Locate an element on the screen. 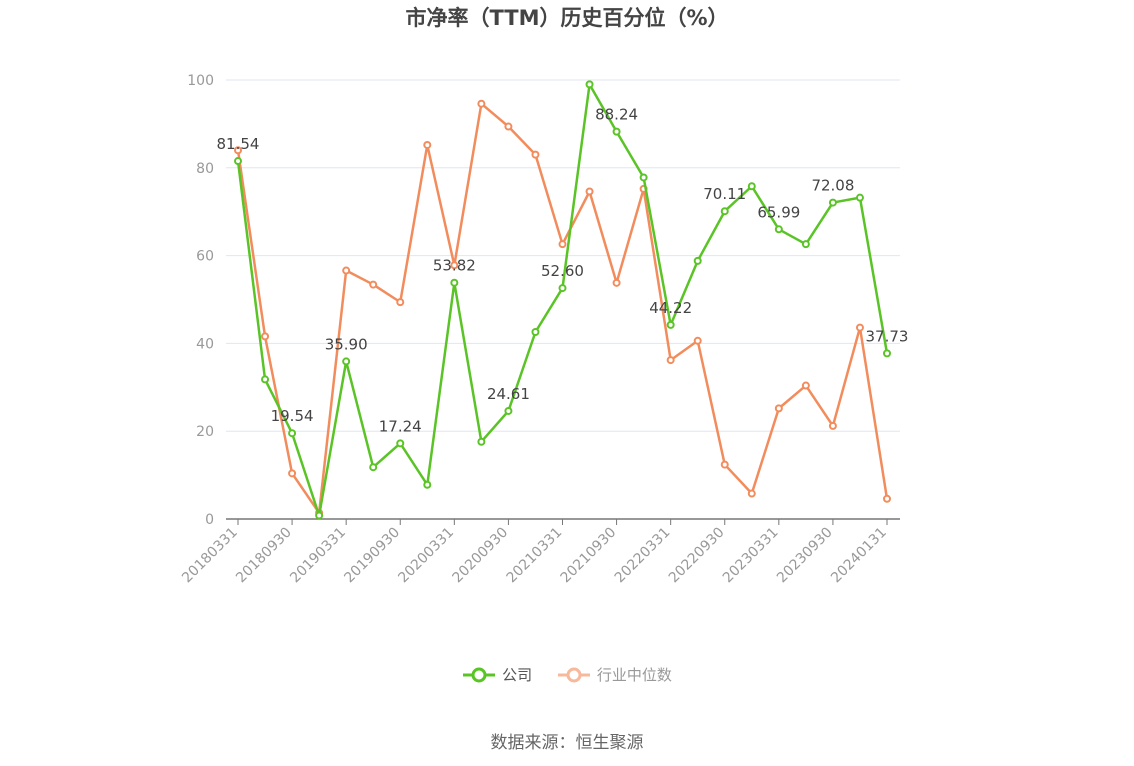 This screenshot has width=1134, height=766. data-label: 44.22 is located at coordinates (670, 308).